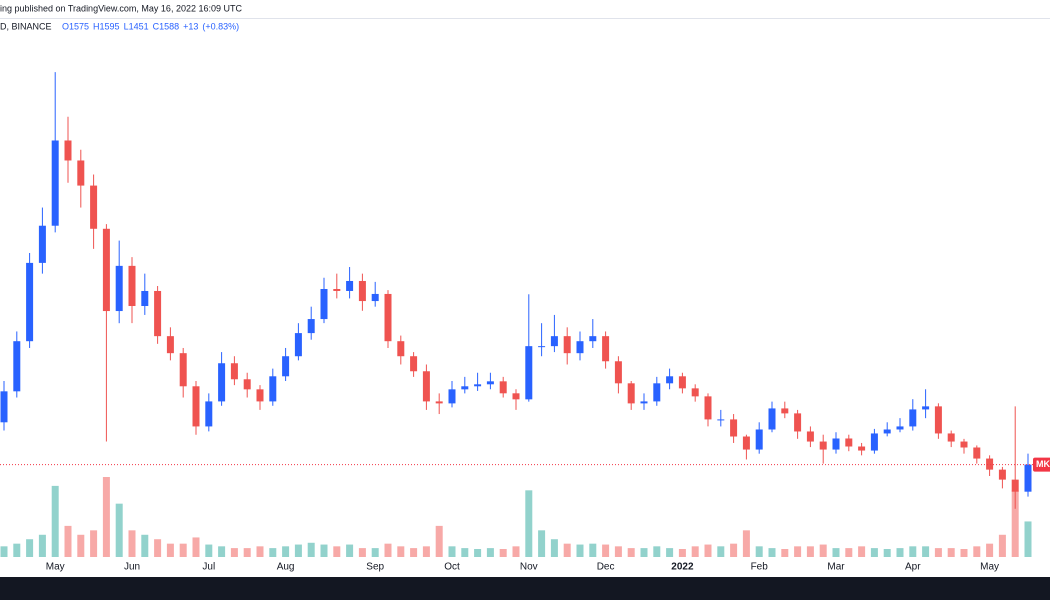 This screenshot has width=1050, height=605. I want to click on x-tick-label: Dec, so click(606, 567).